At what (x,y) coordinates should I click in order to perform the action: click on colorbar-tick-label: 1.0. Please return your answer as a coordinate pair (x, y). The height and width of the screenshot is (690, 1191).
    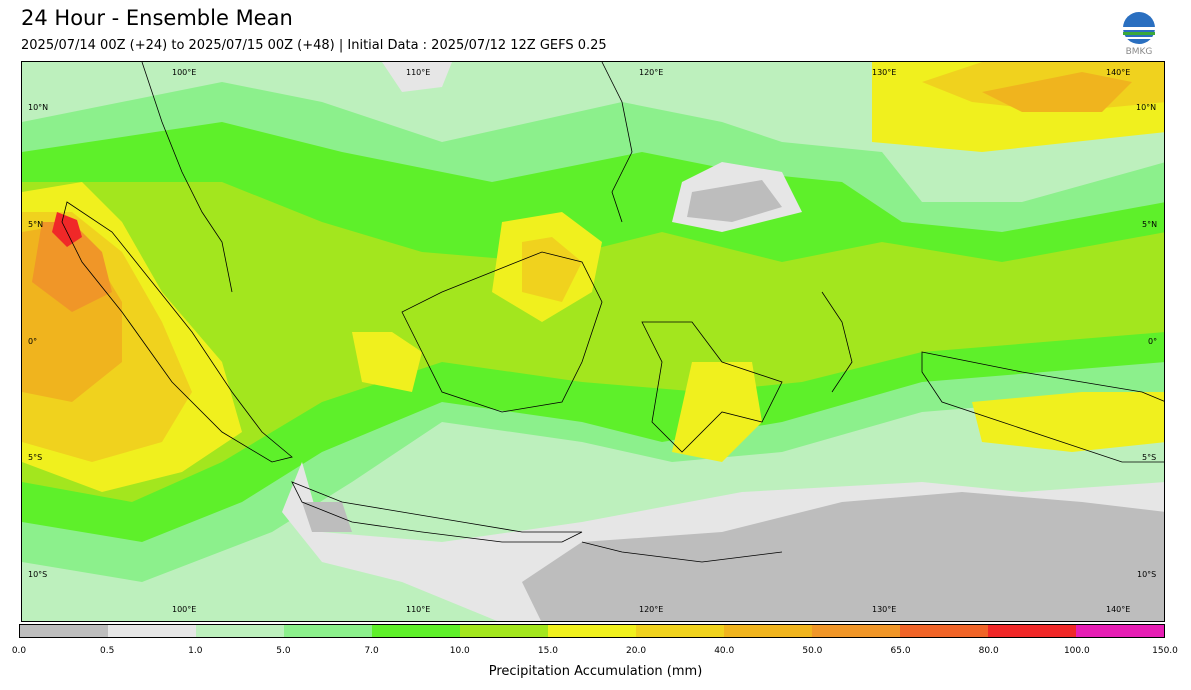
    Looking at the image, I should click on (195, 651).